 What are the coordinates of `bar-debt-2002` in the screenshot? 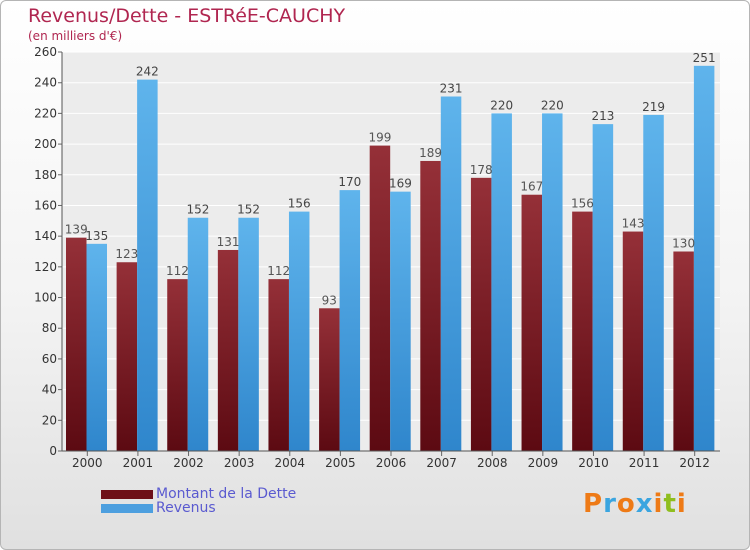 It's located at (177, 365).